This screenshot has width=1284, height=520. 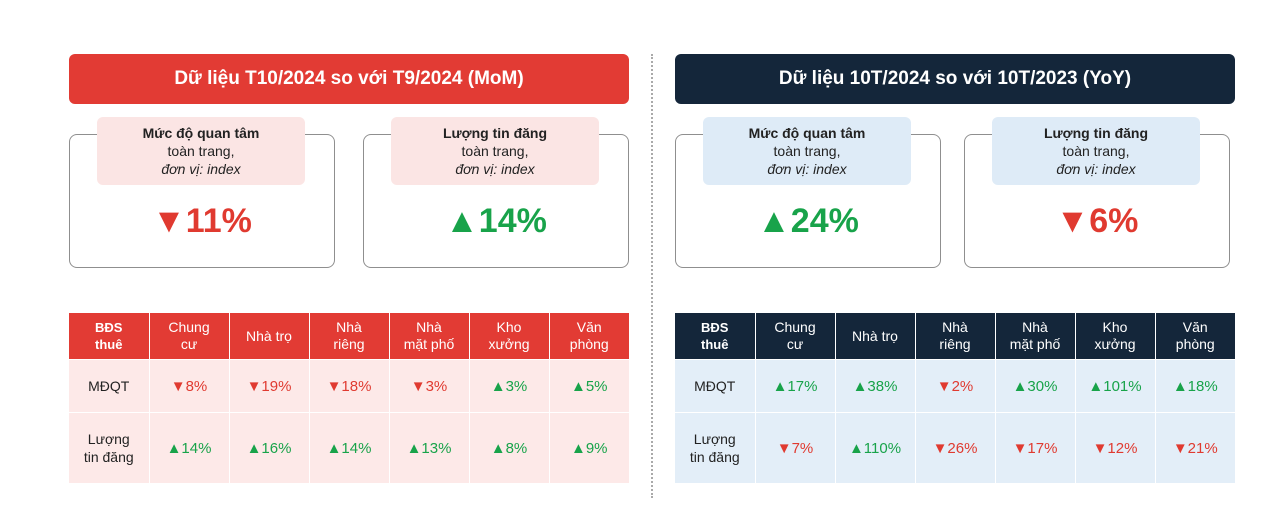 I want to click on table-cell: ▲110%, so click(x=875, y=447).